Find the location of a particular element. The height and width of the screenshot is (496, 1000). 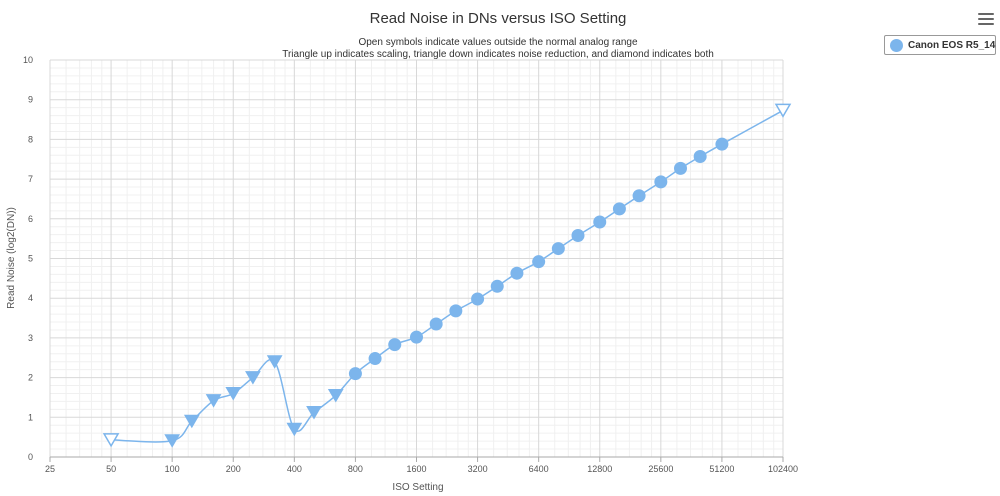

x-tick-label: 800 is located at coordinates (355, 469).